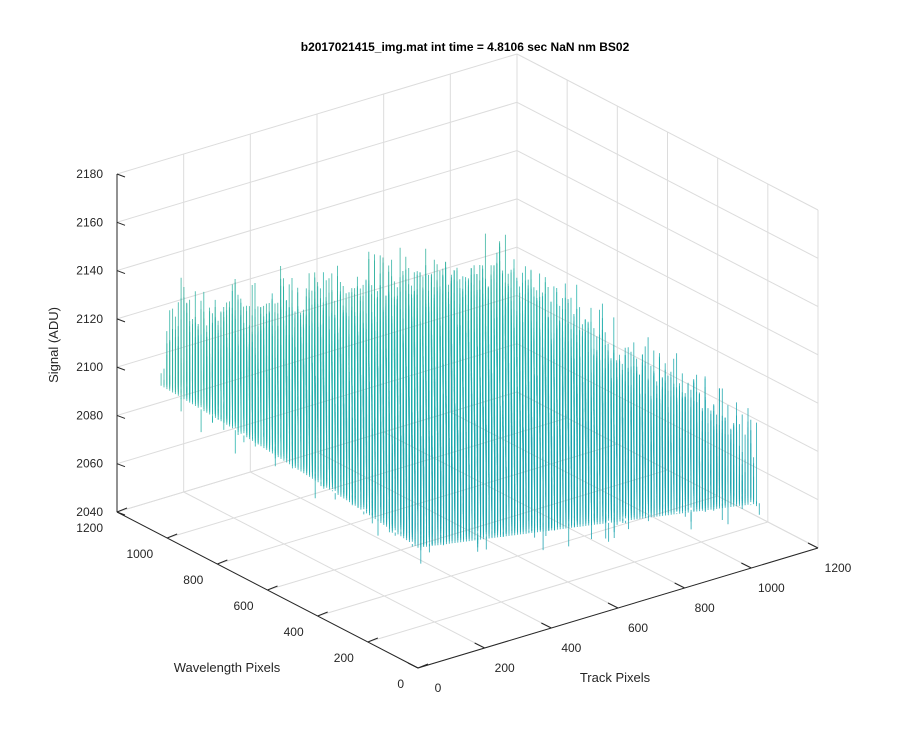  Describe the element at coordinates (571, 648) in the screenshot. I see `x-tick-label-2: 400` at that location.